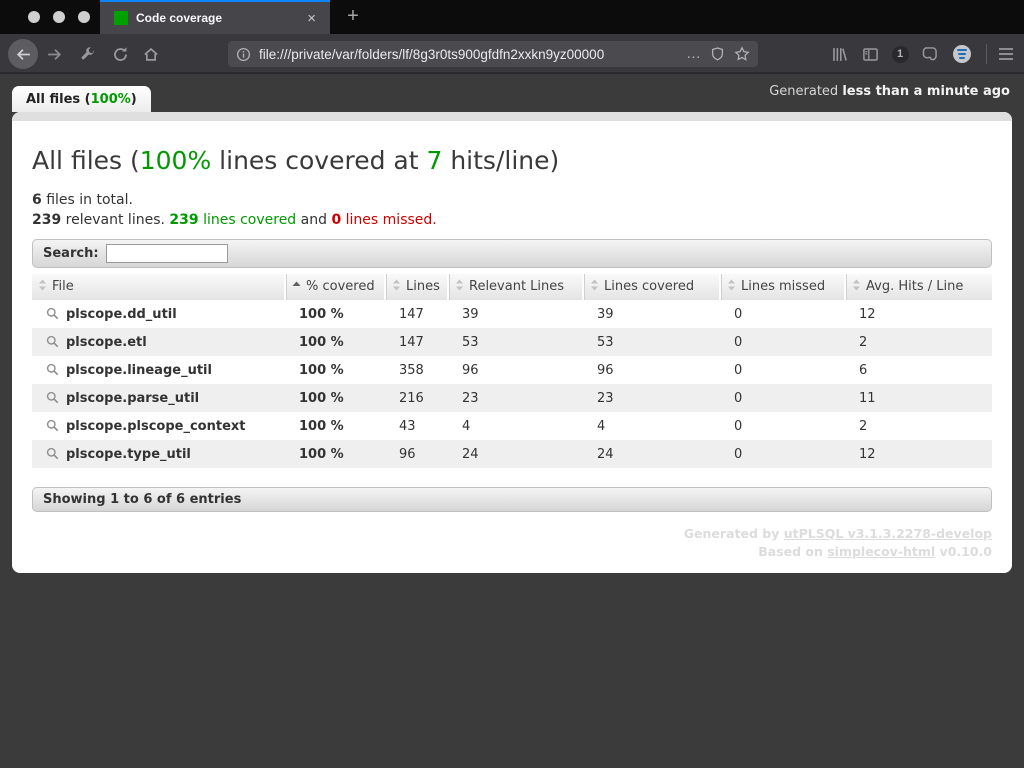  I want to click on lines-cell: 43, so click(407, 426).